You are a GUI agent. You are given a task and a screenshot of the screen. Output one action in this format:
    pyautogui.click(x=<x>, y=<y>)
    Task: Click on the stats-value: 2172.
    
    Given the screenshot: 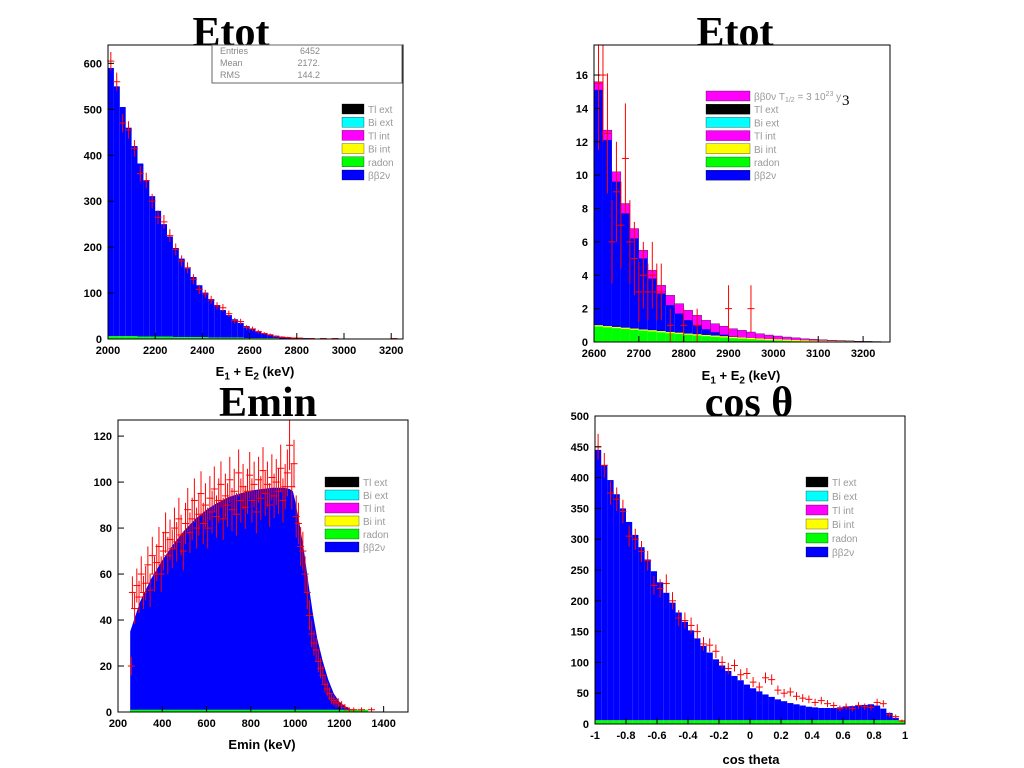 What is the action you would take?
    pyautogui.click(x=308, y=63)
    